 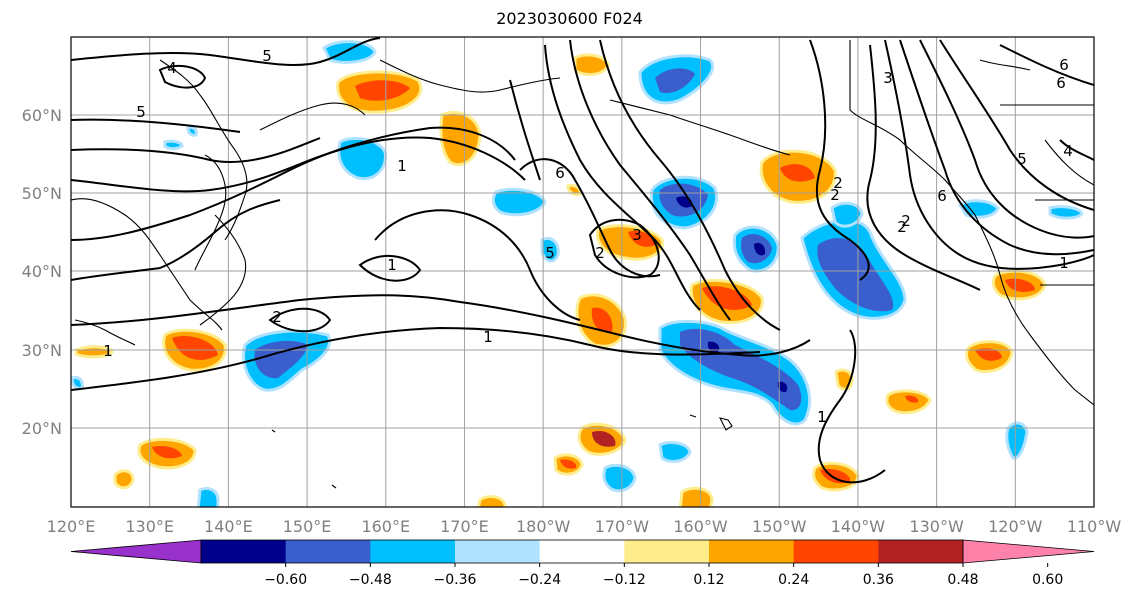 I want to click on colorbar-frame, so click(x=582, y=551).